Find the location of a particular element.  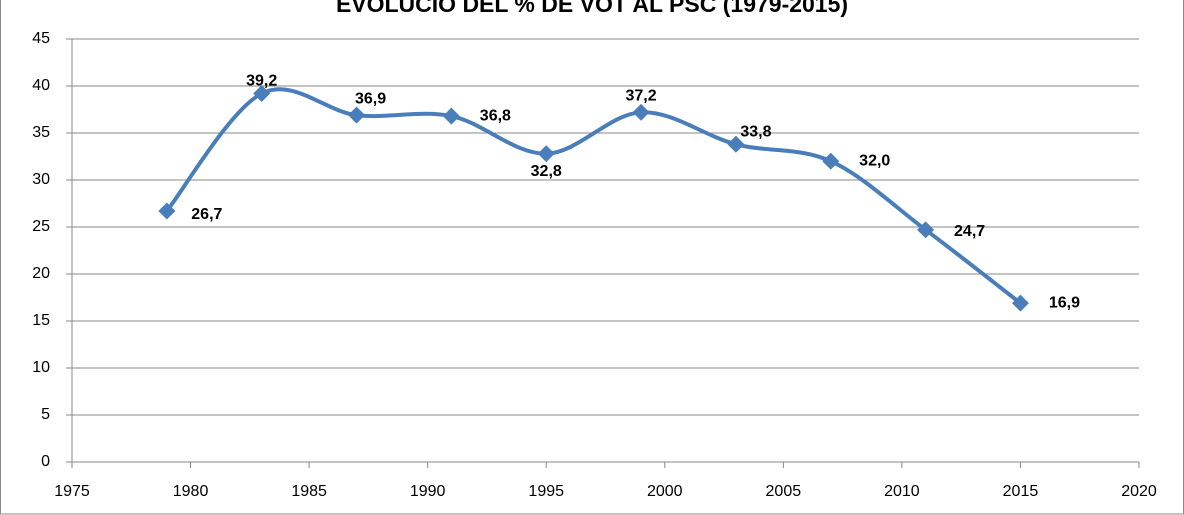

x-tick-label: 2005 is located at coordinates (784, 491).